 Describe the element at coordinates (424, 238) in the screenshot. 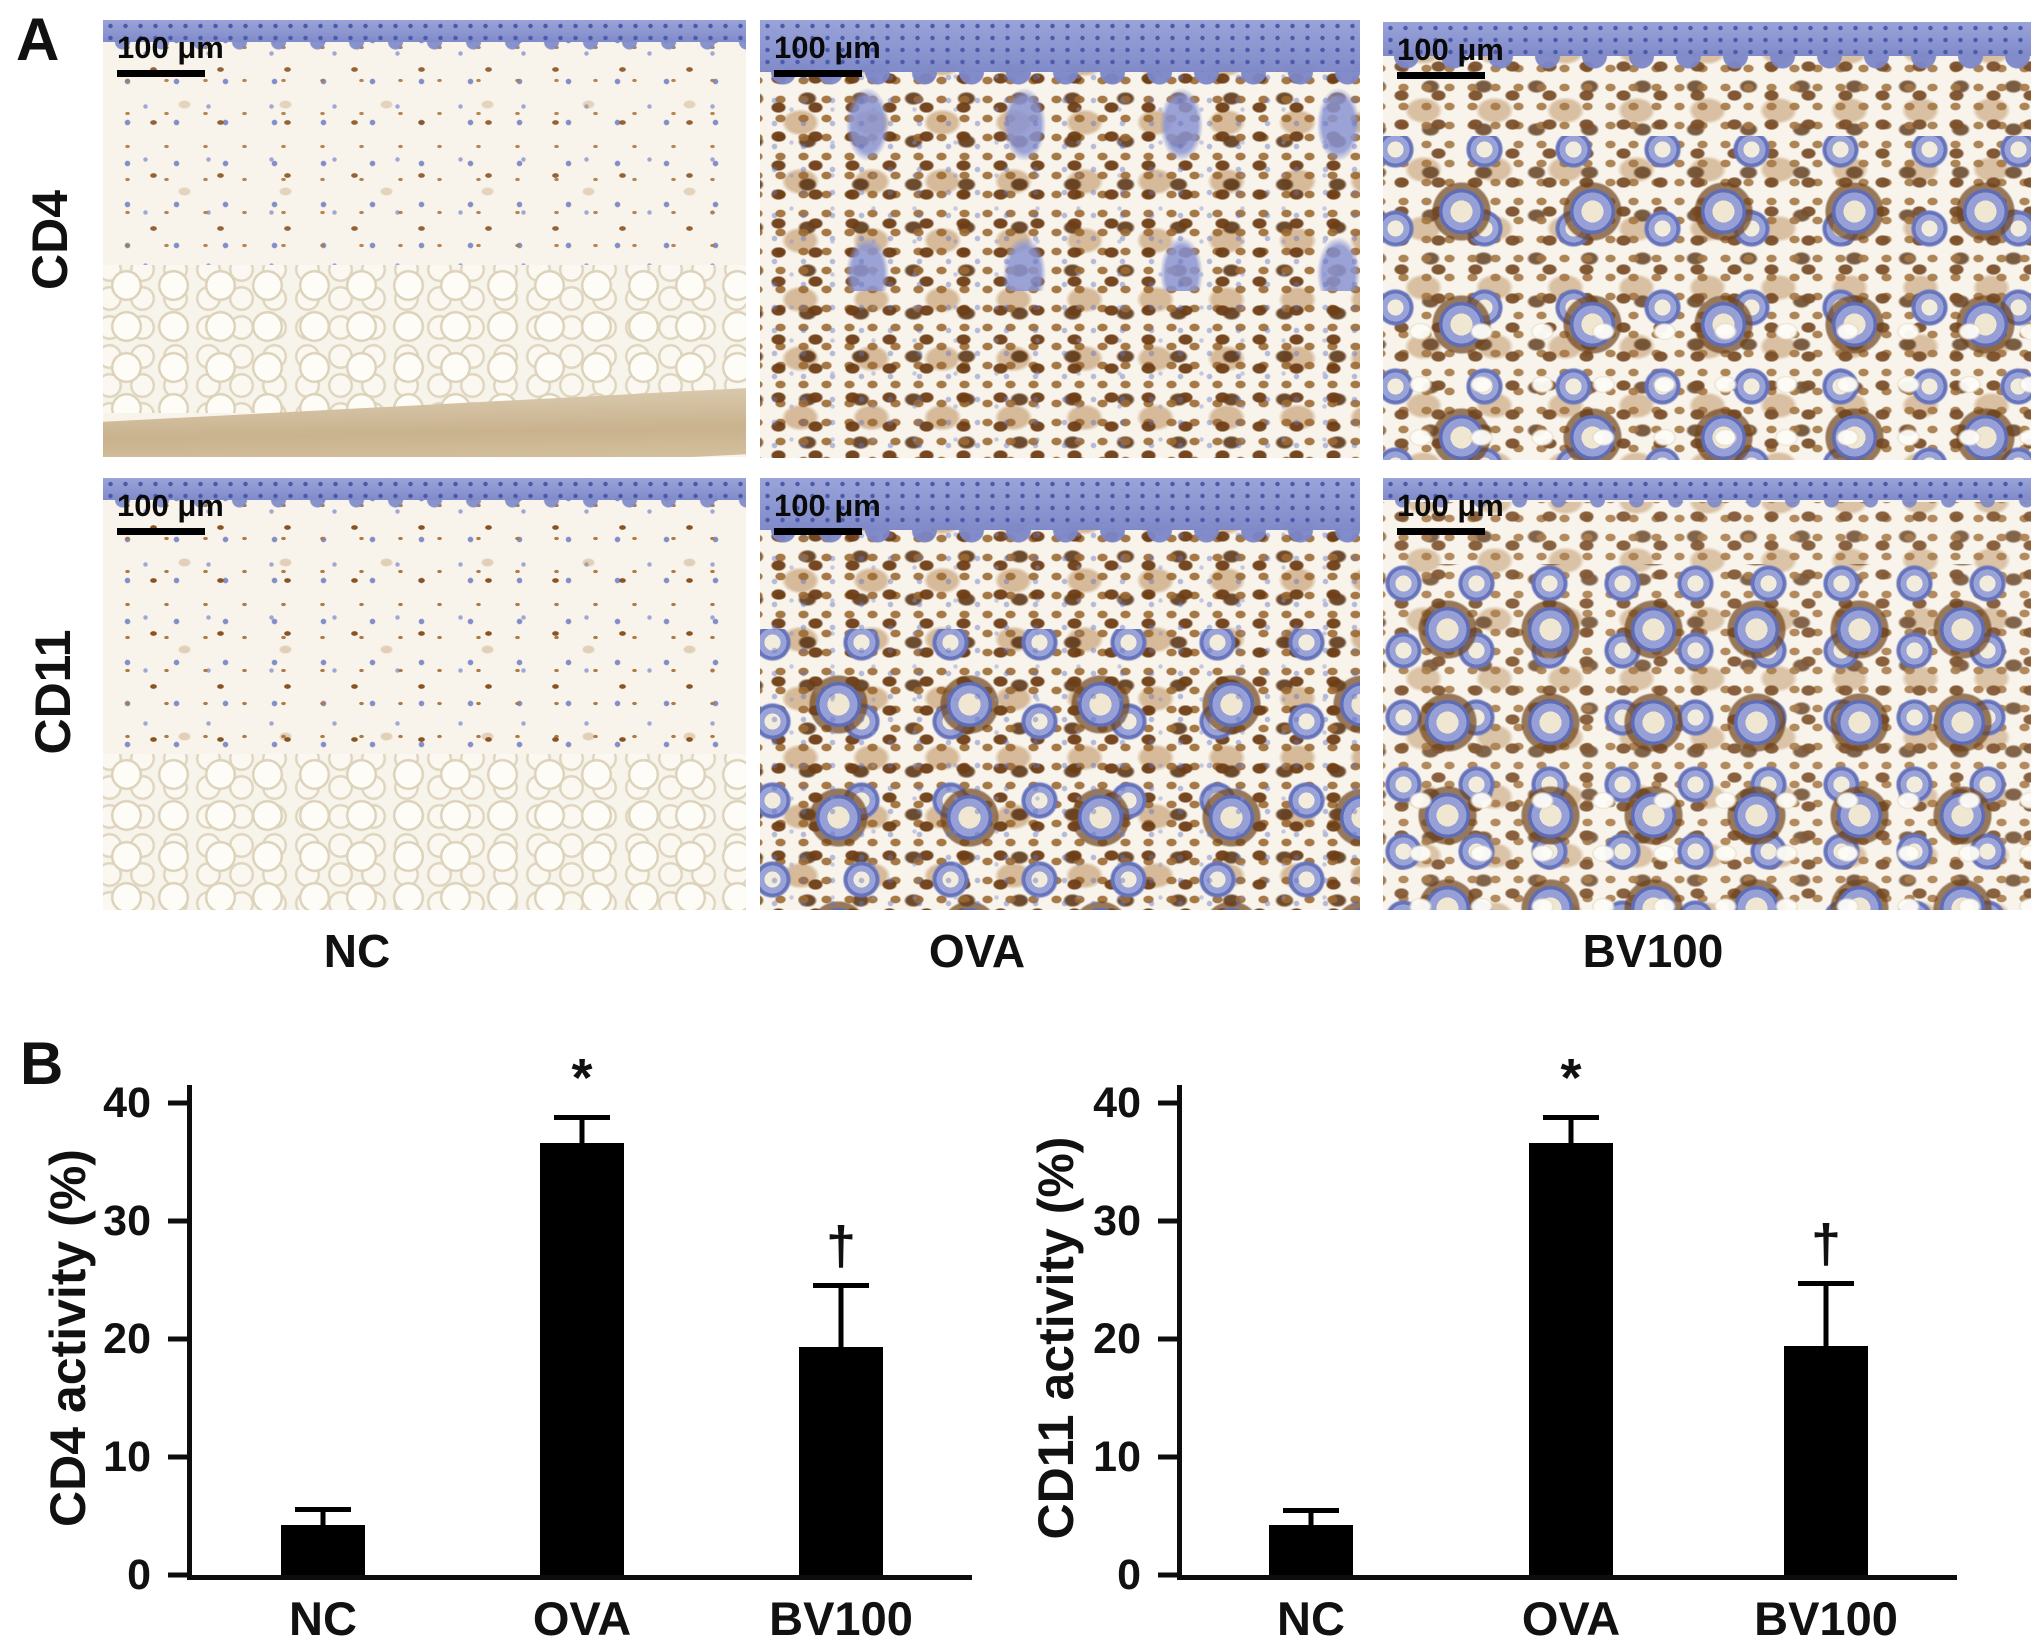

I see `micrograph-cd4-nc: 100 μm` at that location.